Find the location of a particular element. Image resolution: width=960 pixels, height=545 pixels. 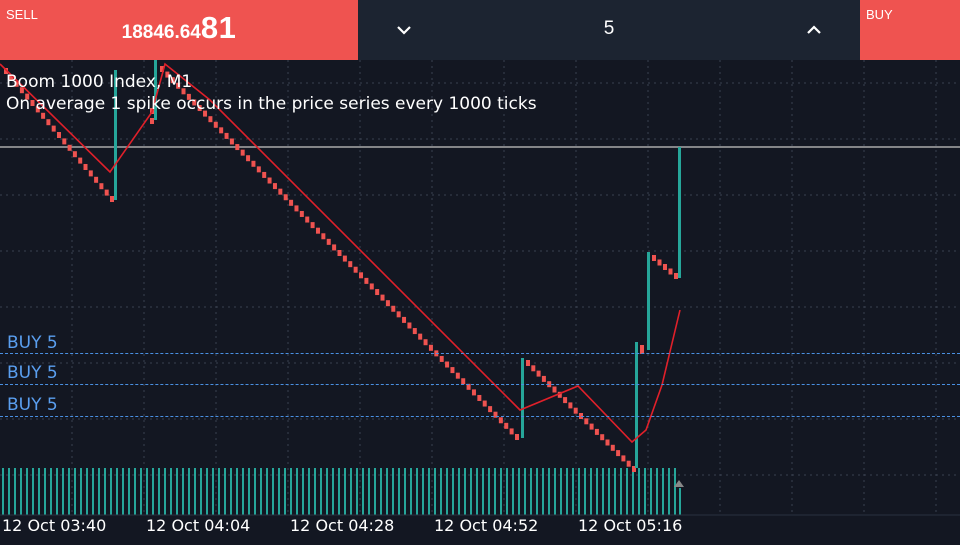

lot-stepper: 5 is located at coordinates (609, 30).